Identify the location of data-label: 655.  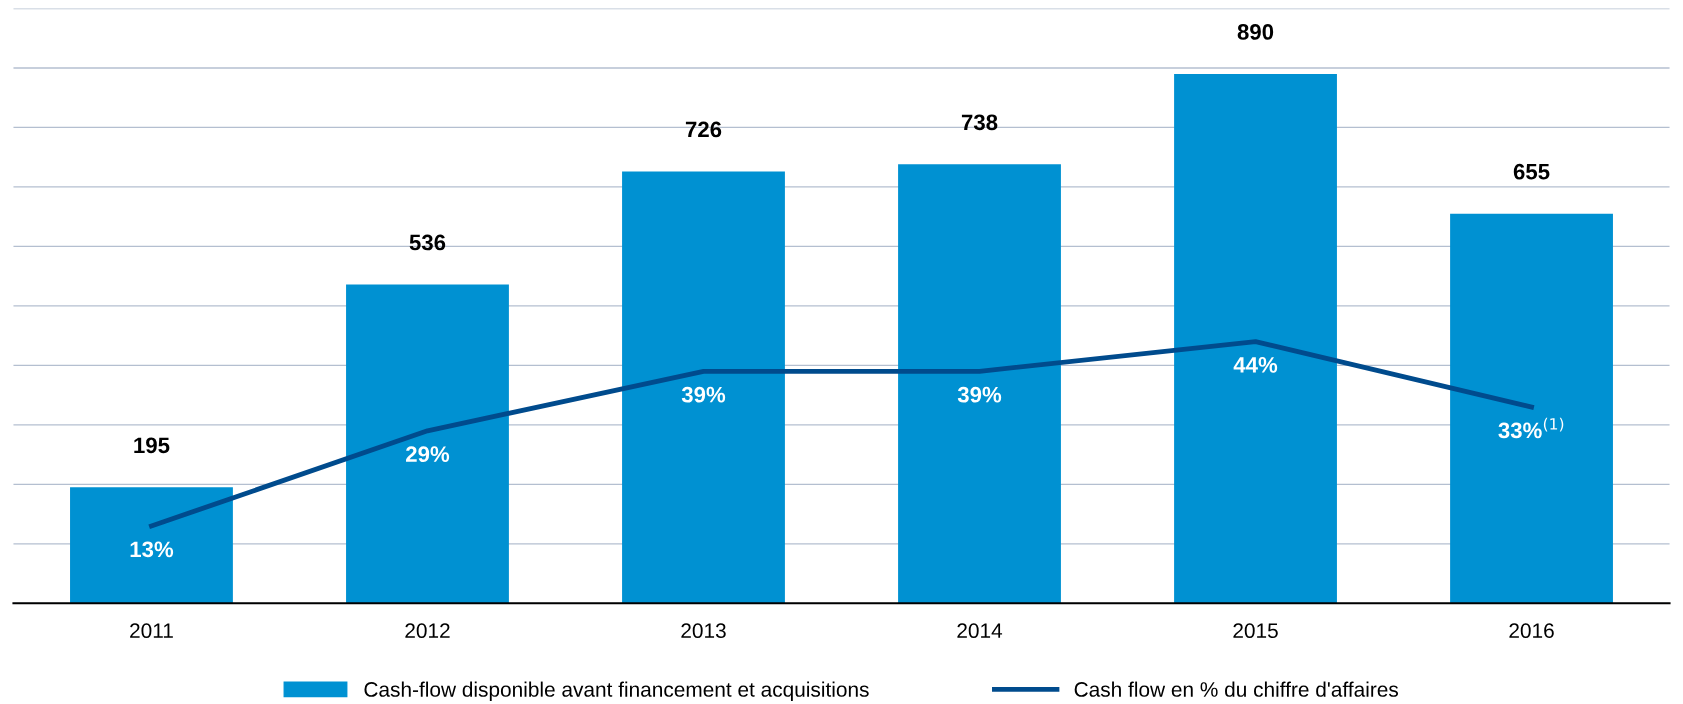
(1531, 171).